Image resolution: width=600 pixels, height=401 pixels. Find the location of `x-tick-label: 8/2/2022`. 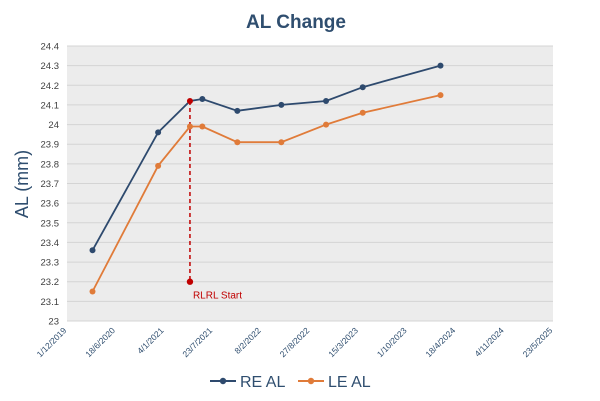

x-tick-label: 8/2/2022 is located at coordinates (247, 340).